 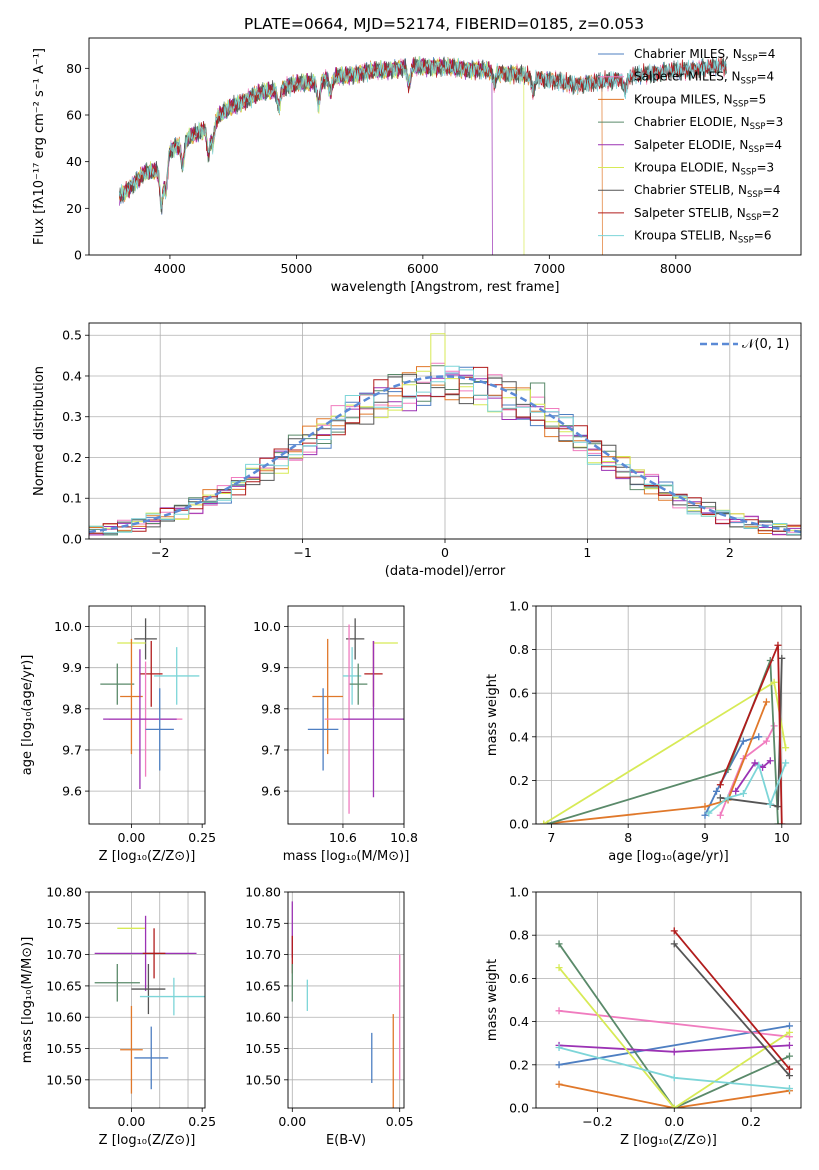 I want to click on x-tick-label: 0.0, so click(x=674, y=1121).